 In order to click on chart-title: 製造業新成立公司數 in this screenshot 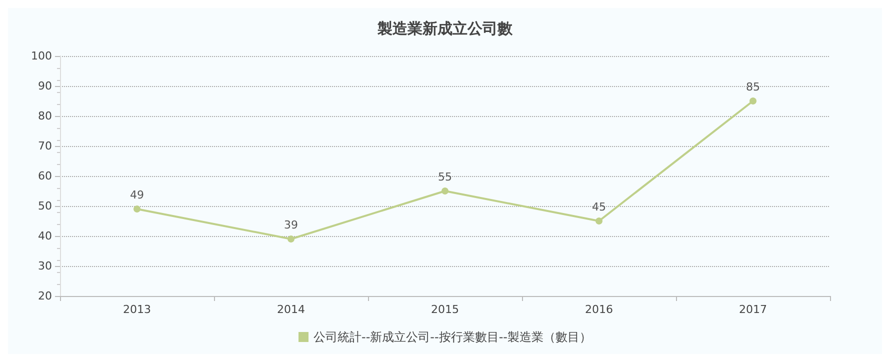, I will do `click(445, 29)`.